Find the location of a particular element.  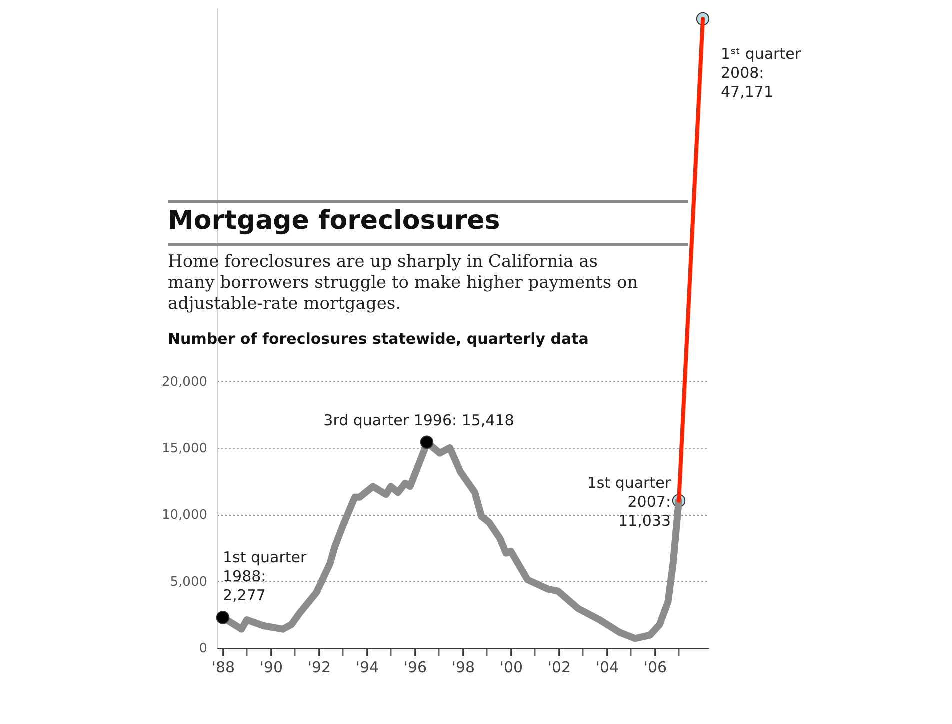

annotation: 1st quarter 2007: 11,033 is located at coordinates (629, 502).